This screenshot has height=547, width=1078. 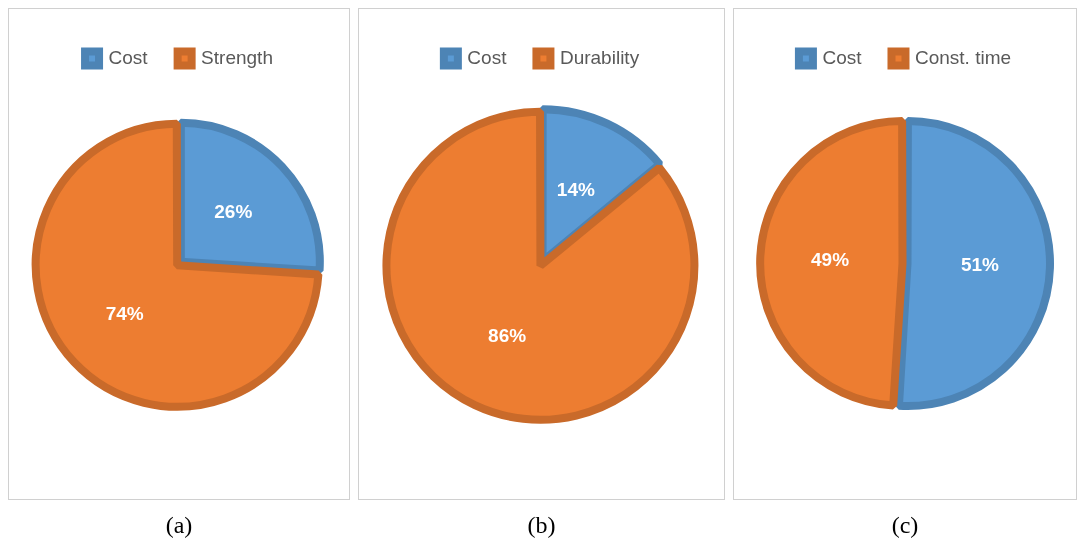 What do you see at coordinates (905, 525) in the screenshot?
I see `text: (c)` at bounding box center [905, 525].